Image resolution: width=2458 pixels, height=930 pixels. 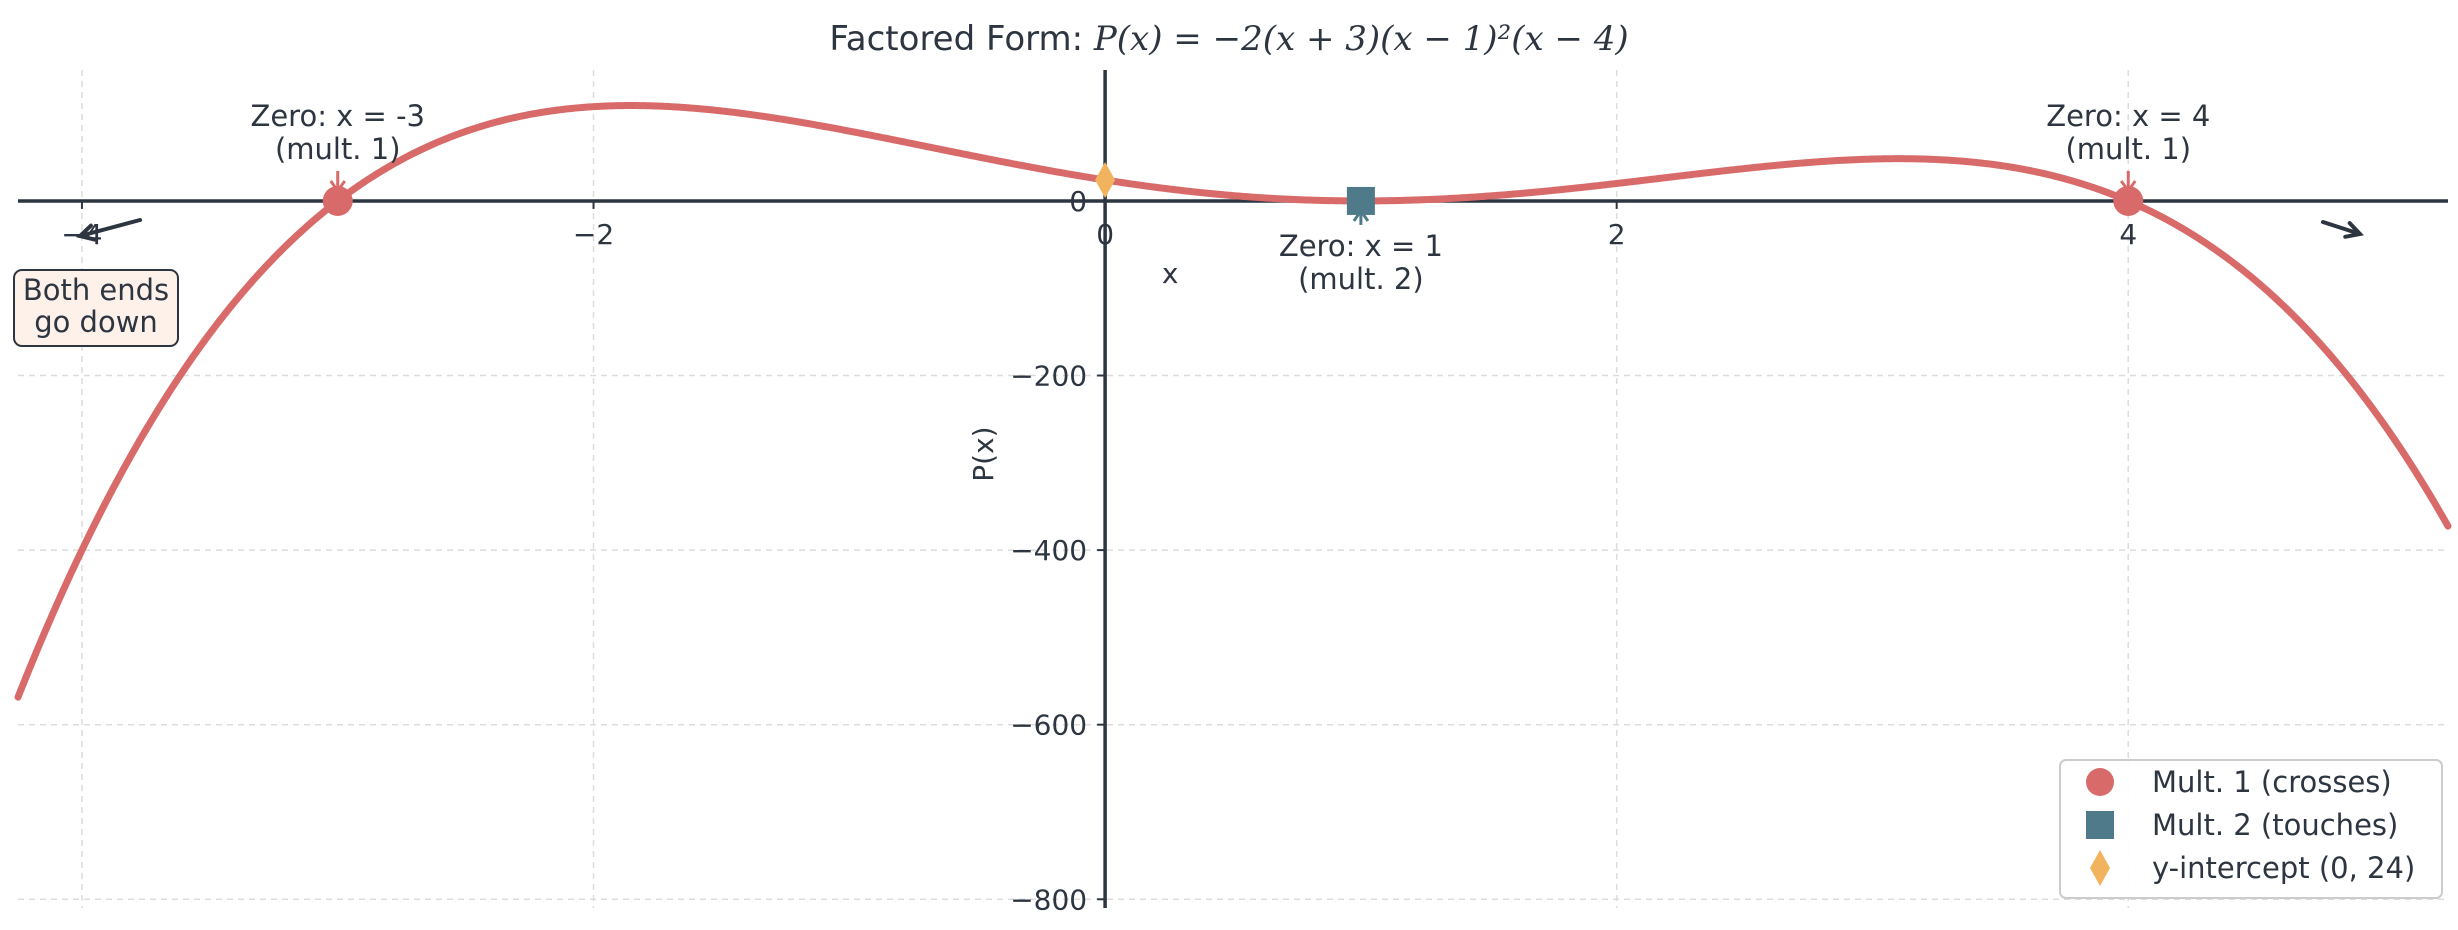 What do you see at coordinates (961, 39) in the screenshot?
I see `chart-title-prefix: Factored Form:` at bounding box center [961, 39].